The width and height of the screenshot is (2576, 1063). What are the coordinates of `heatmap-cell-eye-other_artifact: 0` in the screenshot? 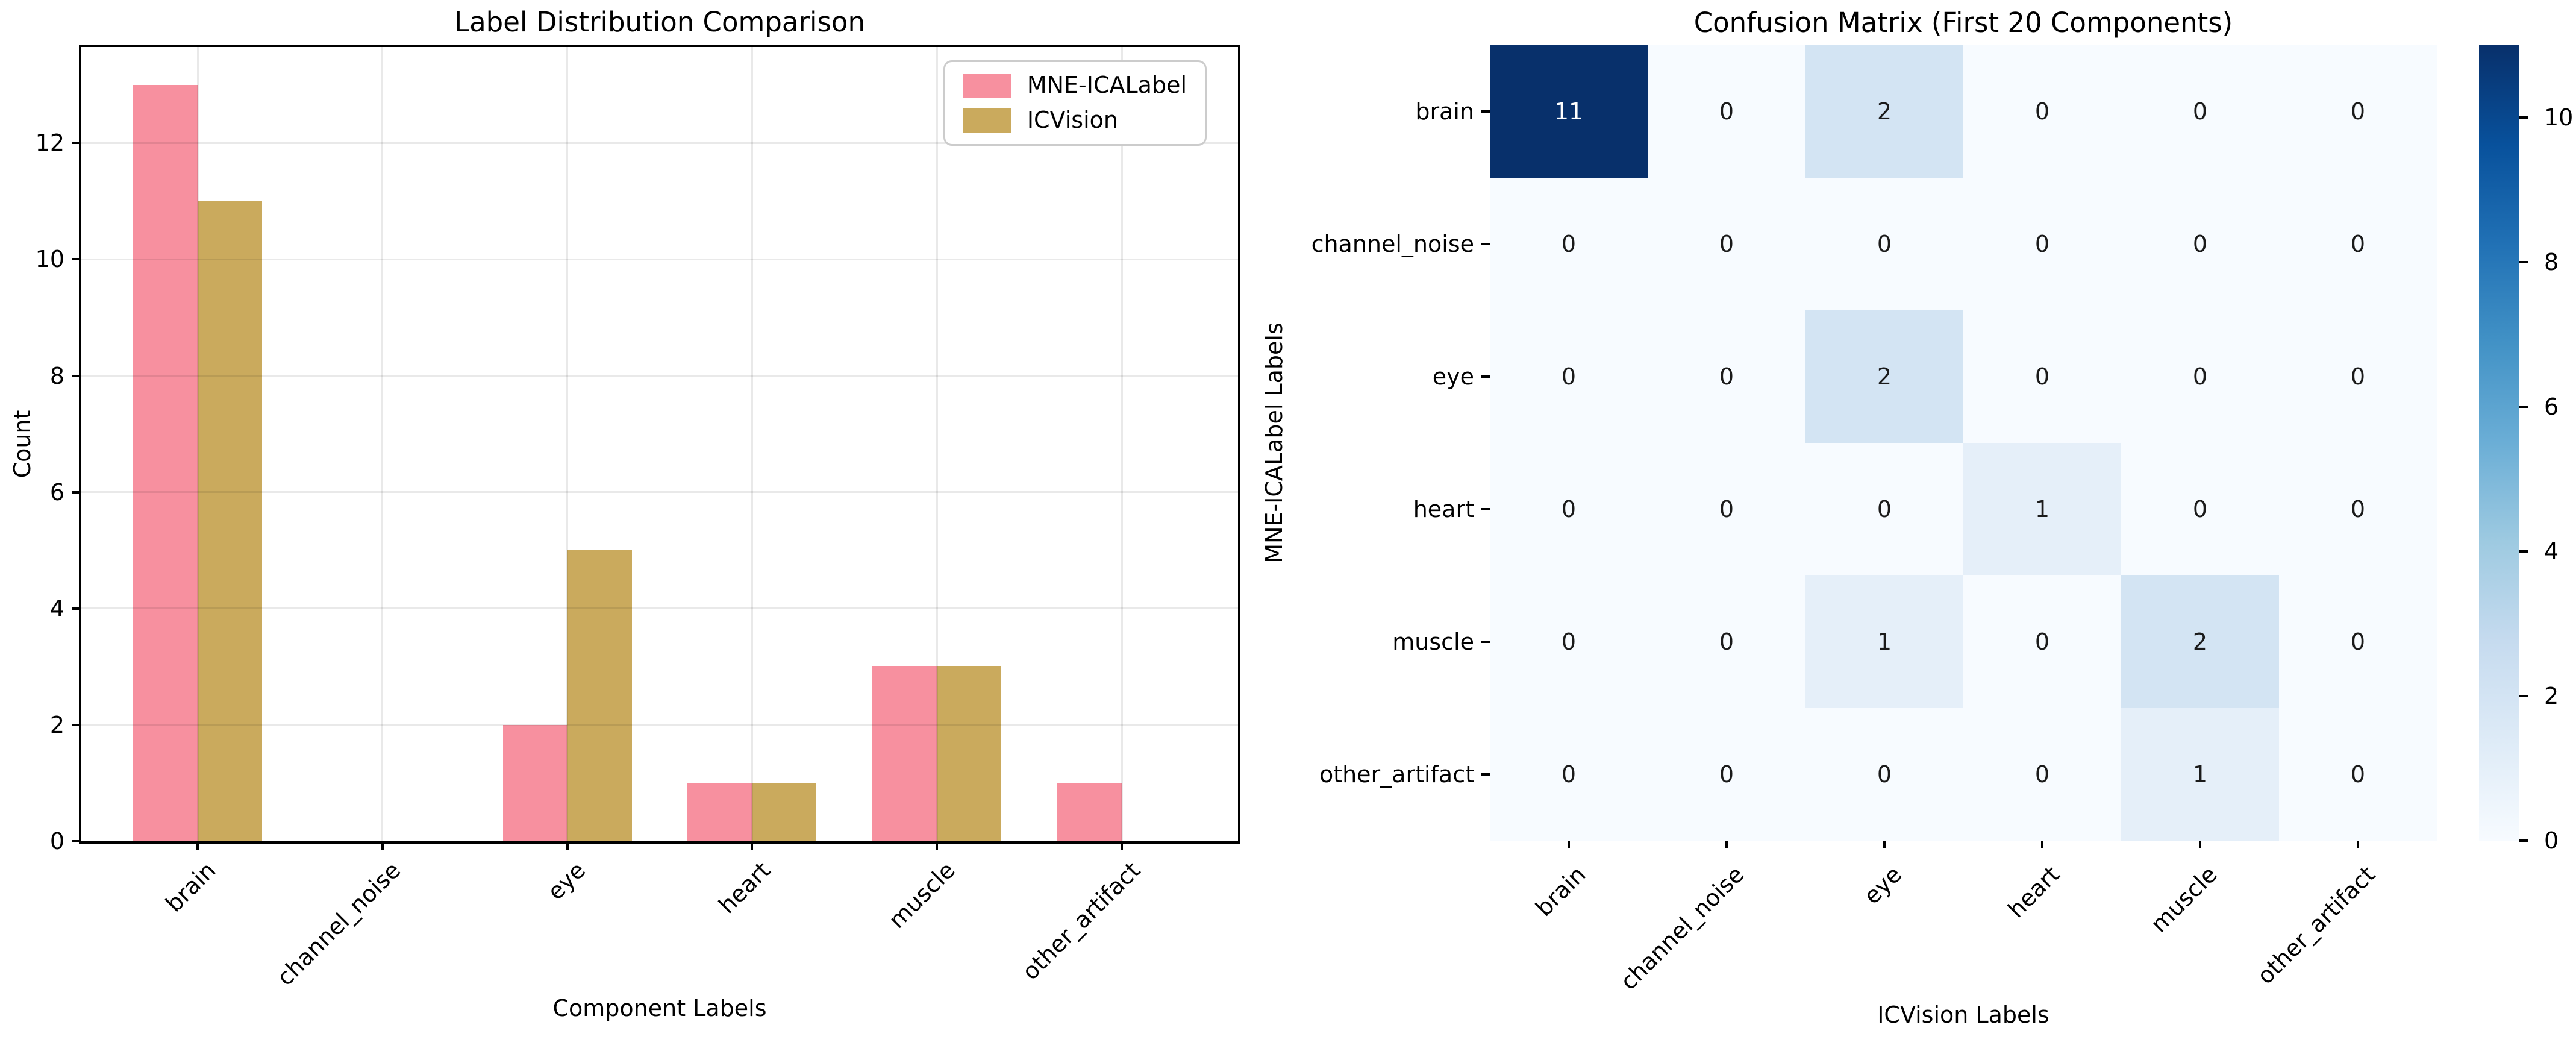 It's located at (2358, 376).